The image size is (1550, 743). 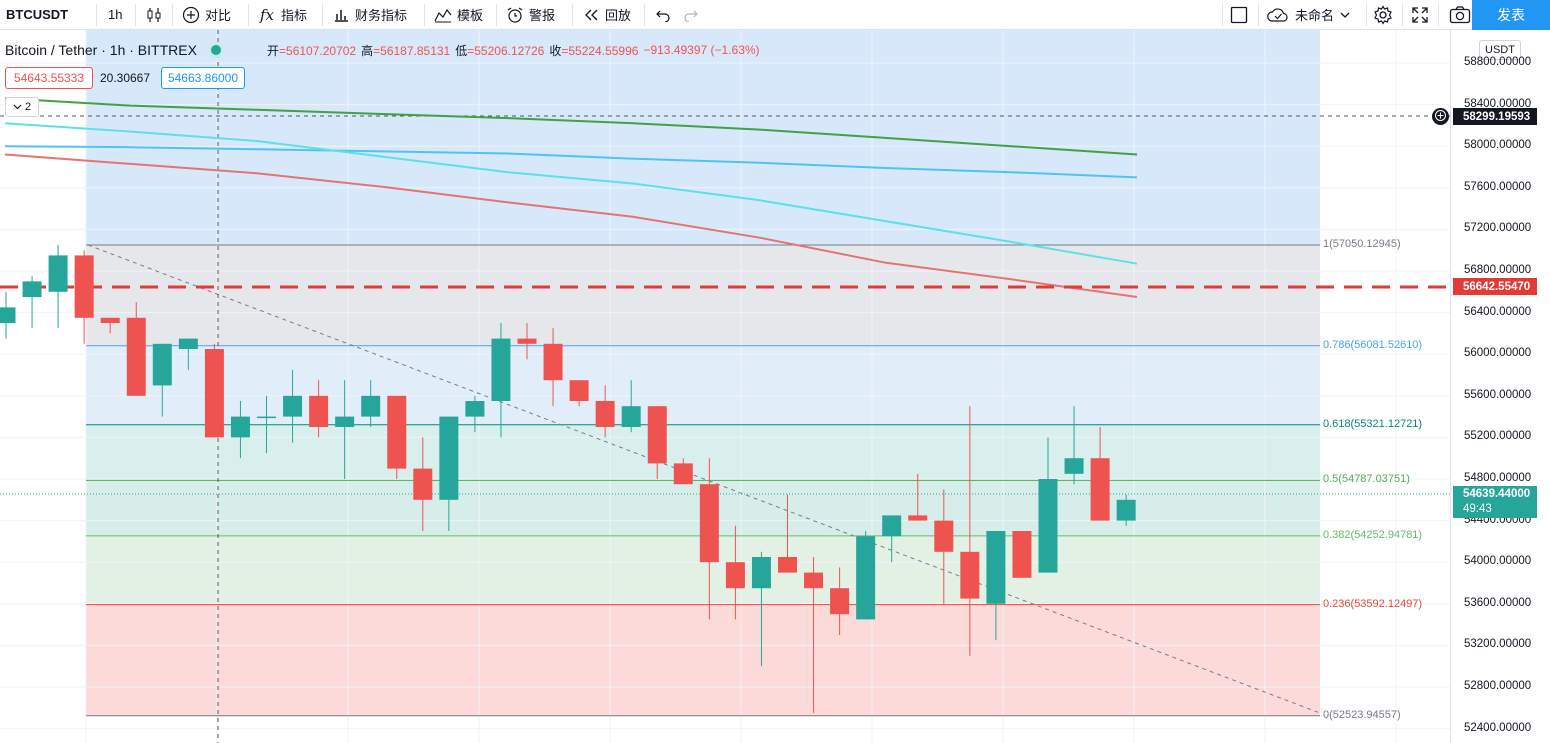 I want to click on alert-price-tag: 56642.55470, so click(x=1495, y=286).